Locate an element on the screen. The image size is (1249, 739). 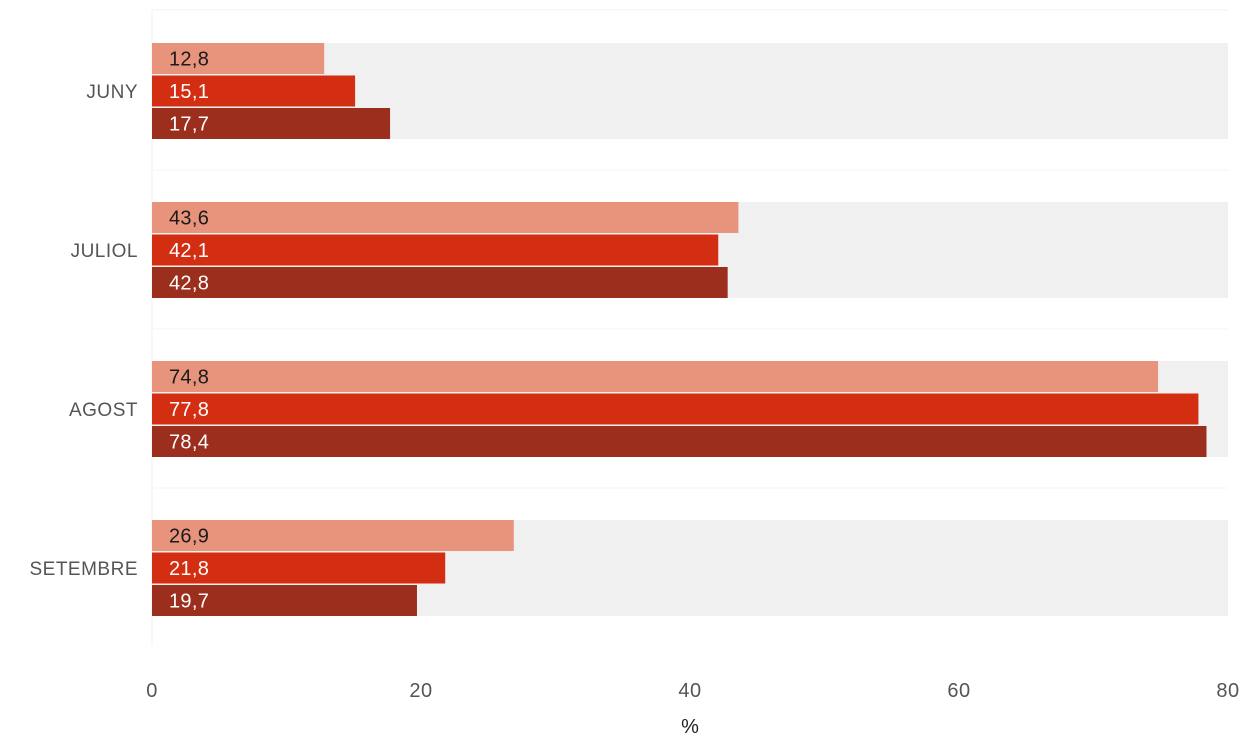
x-axis-ticks: 0 20 40 60 80 is located at coordinates (692, 691).